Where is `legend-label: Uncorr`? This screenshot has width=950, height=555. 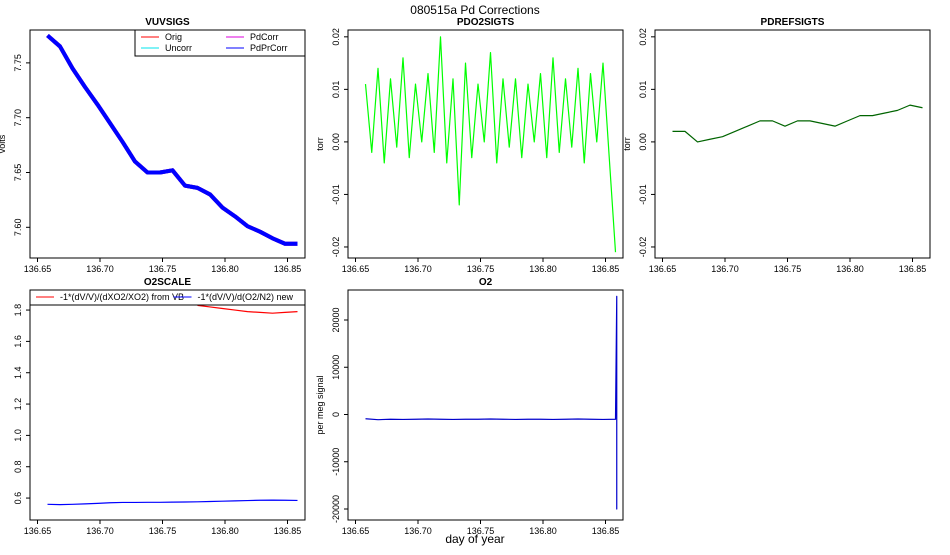
legend-label: Uncorr is located at coordinates (178, 48).